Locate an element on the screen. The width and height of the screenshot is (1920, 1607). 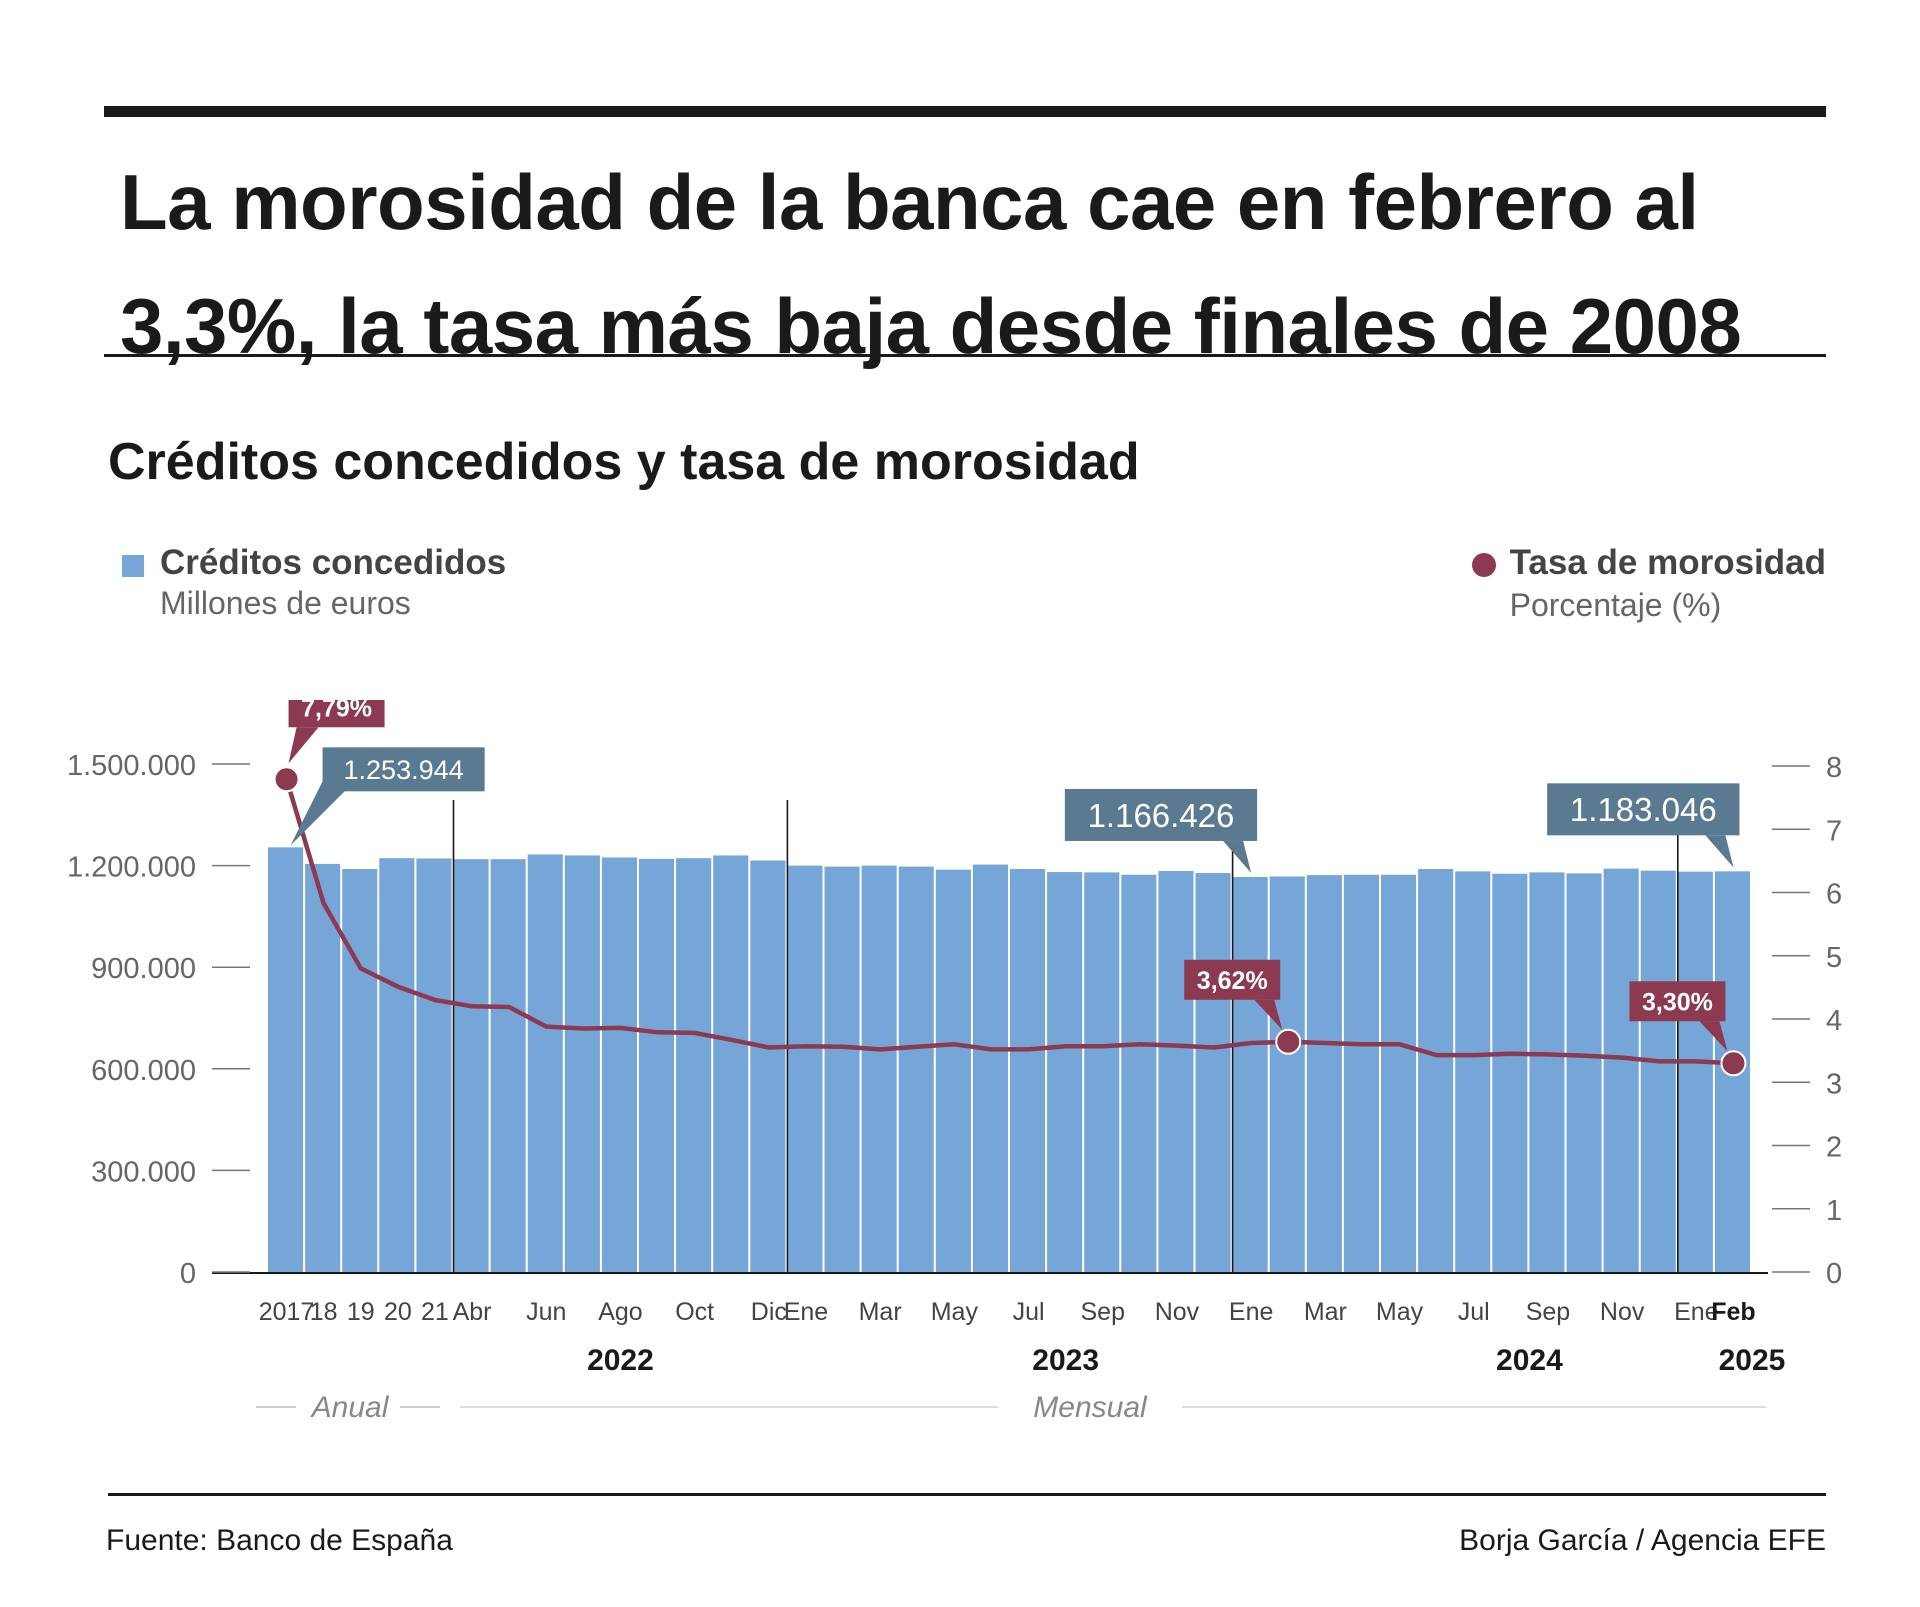
x-tick-label: Jun is located at coordinates (546, 1312).